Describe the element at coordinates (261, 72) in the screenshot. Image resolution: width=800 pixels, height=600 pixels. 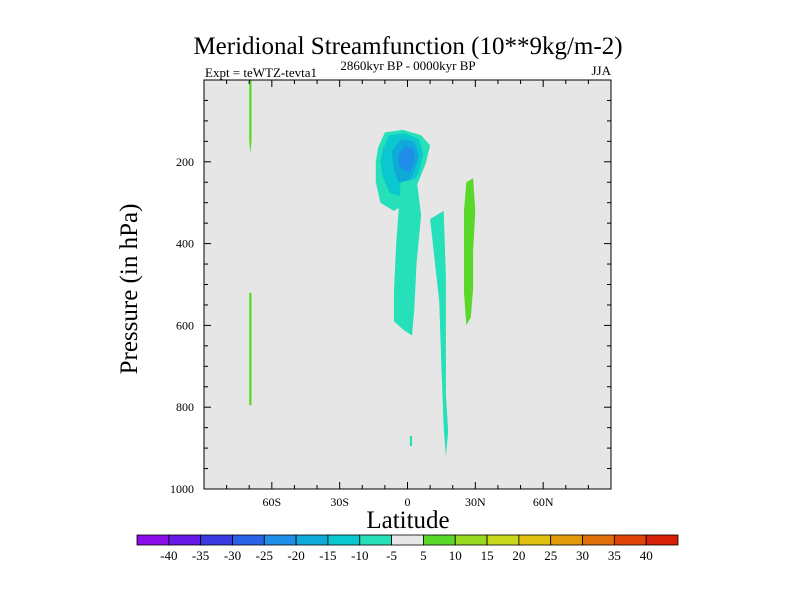
I see `chart-subtitle-left: Expt = teWTZ-tevta1` at that location.